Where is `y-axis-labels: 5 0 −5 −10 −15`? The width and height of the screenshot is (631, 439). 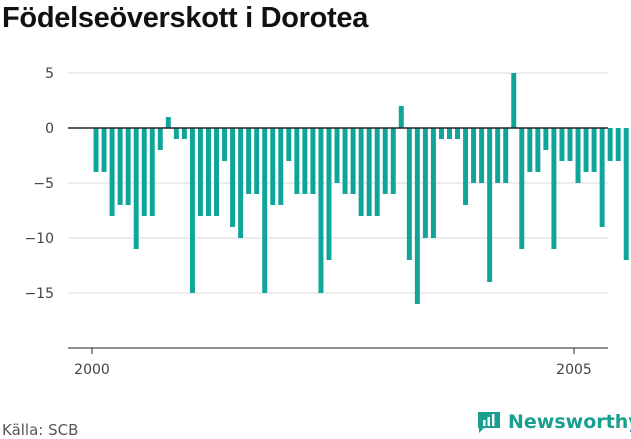
y-axis-labels: 5 0 −5 −10 −15 is located at coordinates (39, 184).